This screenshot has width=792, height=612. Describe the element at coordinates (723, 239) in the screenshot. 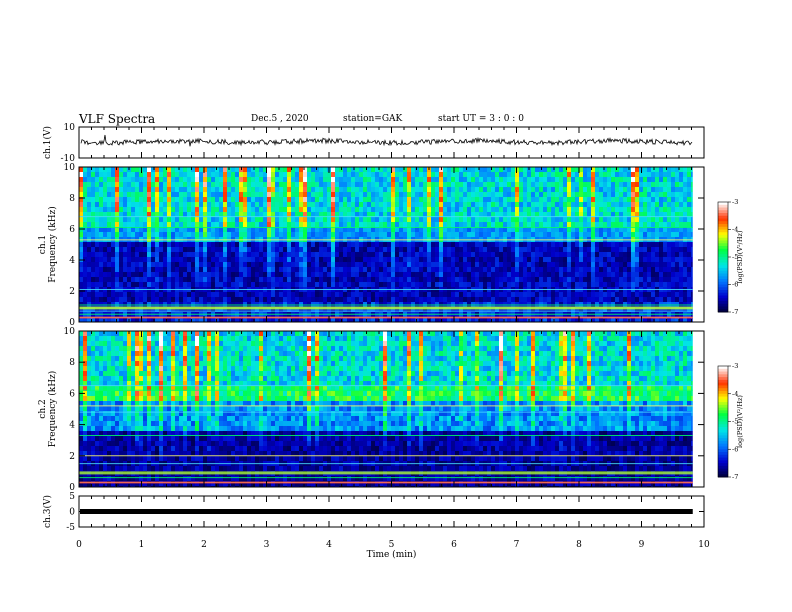

I see `colorbar-swatch` at that location.